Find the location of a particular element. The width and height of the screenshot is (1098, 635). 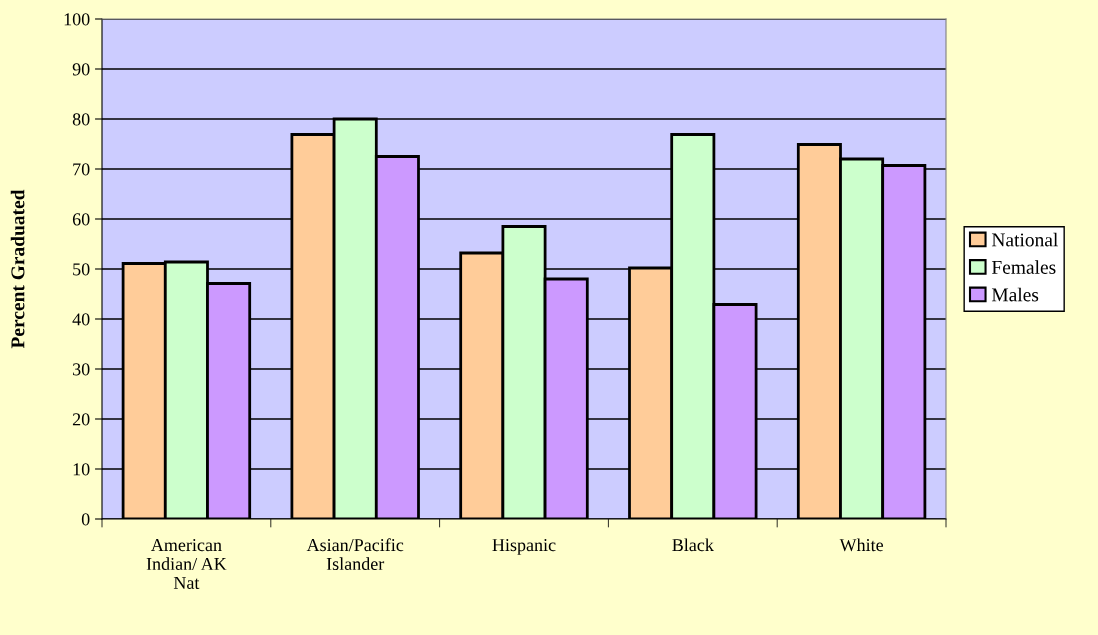

y-tick-label: 50 is located at coordinates (81, 269).